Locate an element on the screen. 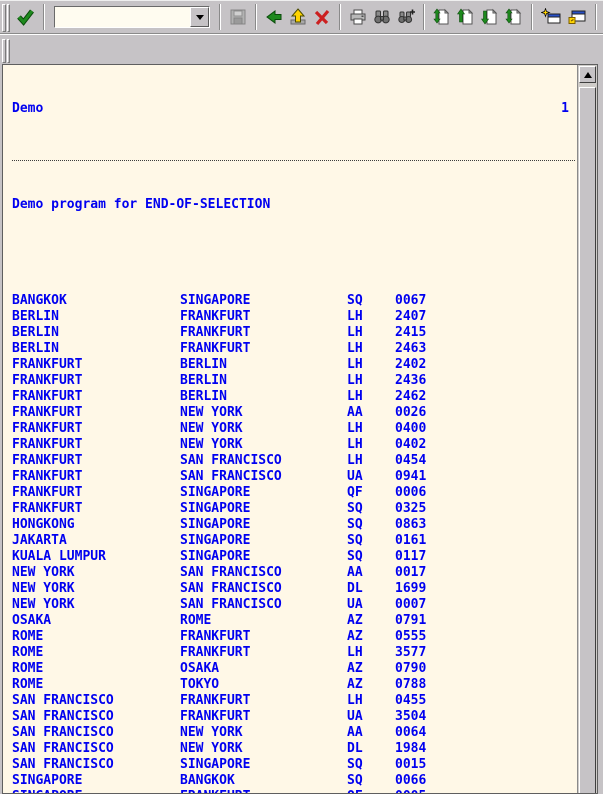 The image size is (603, 794). table-row: SAN FRANCISCO FRANKFURT LH 0455 is located at coordinates (294, 701).